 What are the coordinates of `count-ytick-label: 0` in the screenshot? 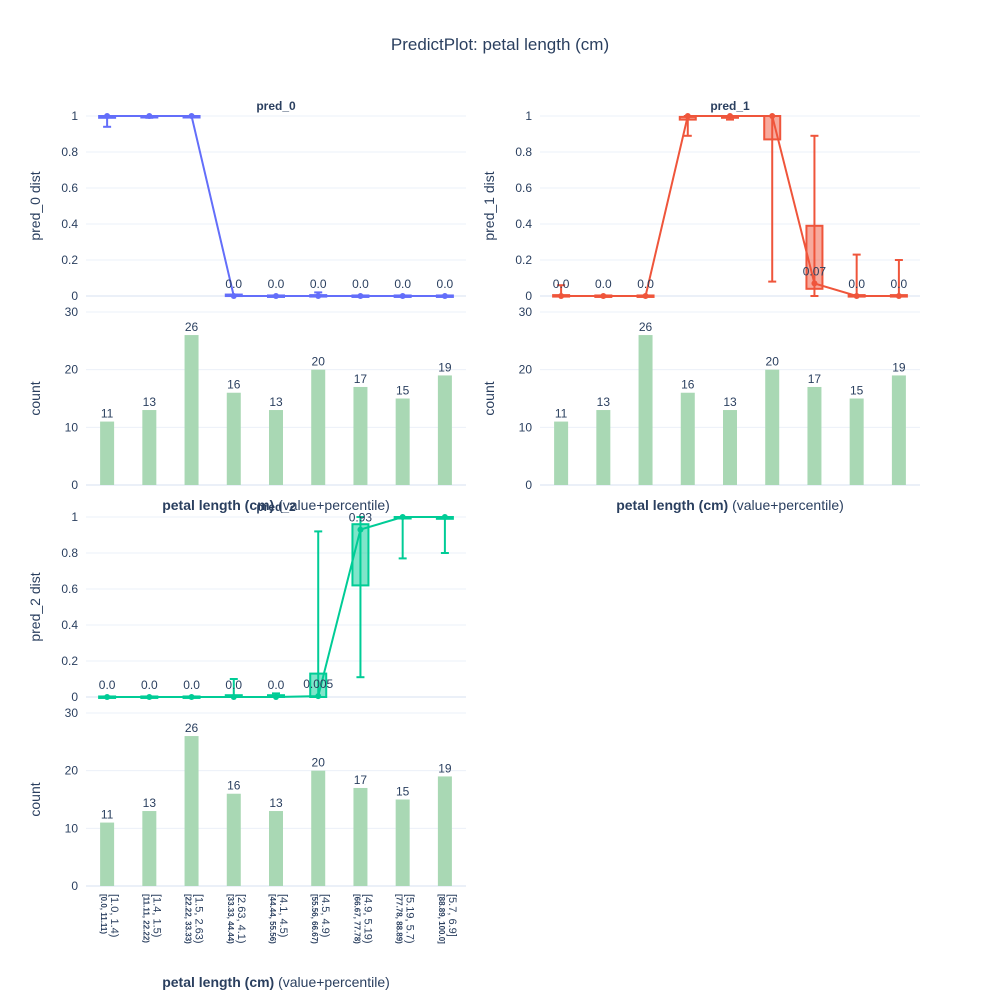 It's located at (528, 485).